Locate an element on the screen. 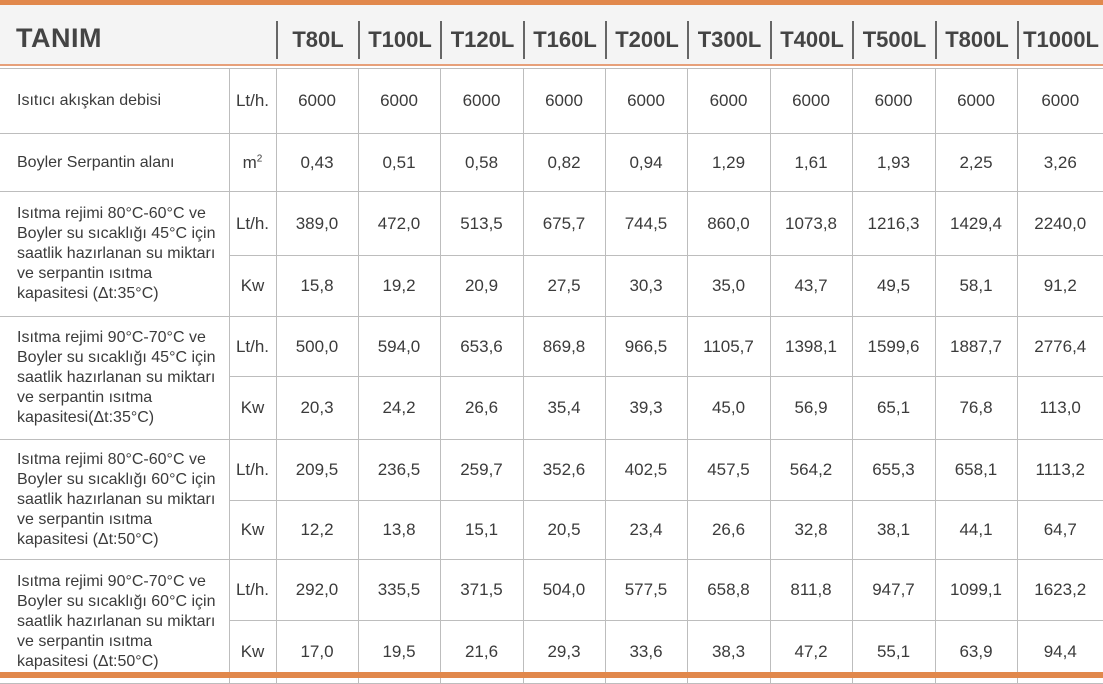 The height and width of the screenshot is (684, 1103). cell-value: 500,0 is located at coordinates (317, 346).